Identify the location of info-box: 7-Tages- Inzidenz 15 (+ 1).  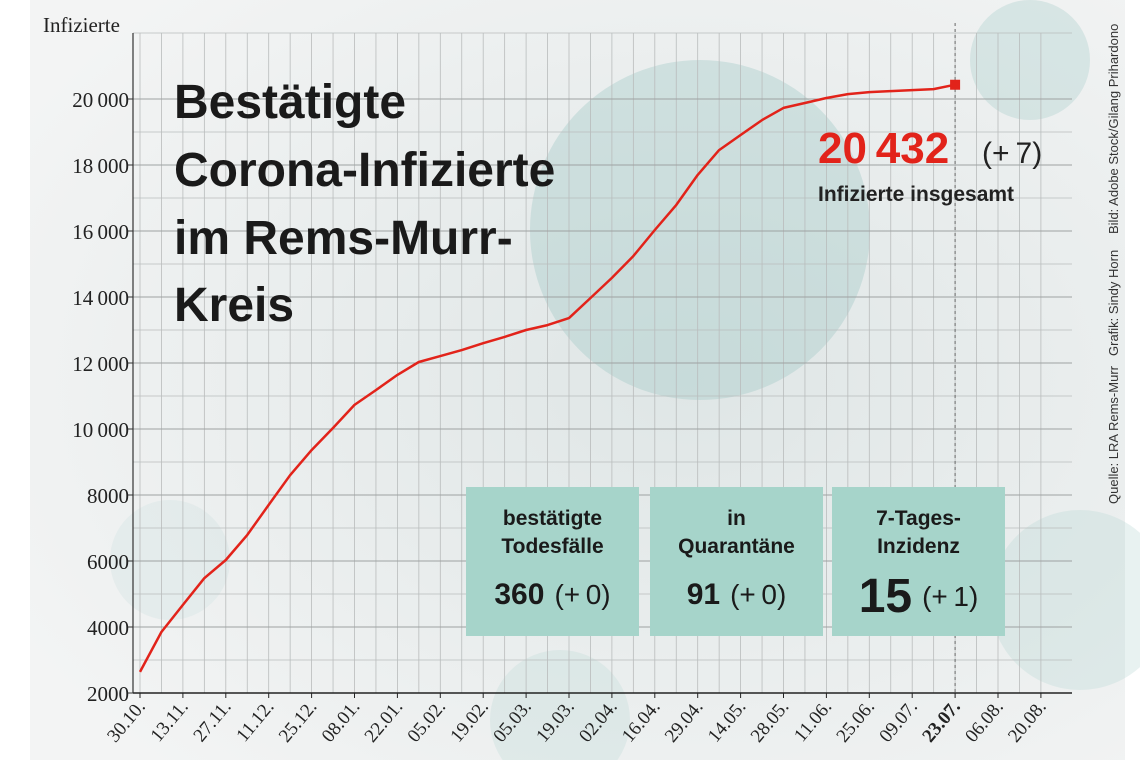
(918, 561).